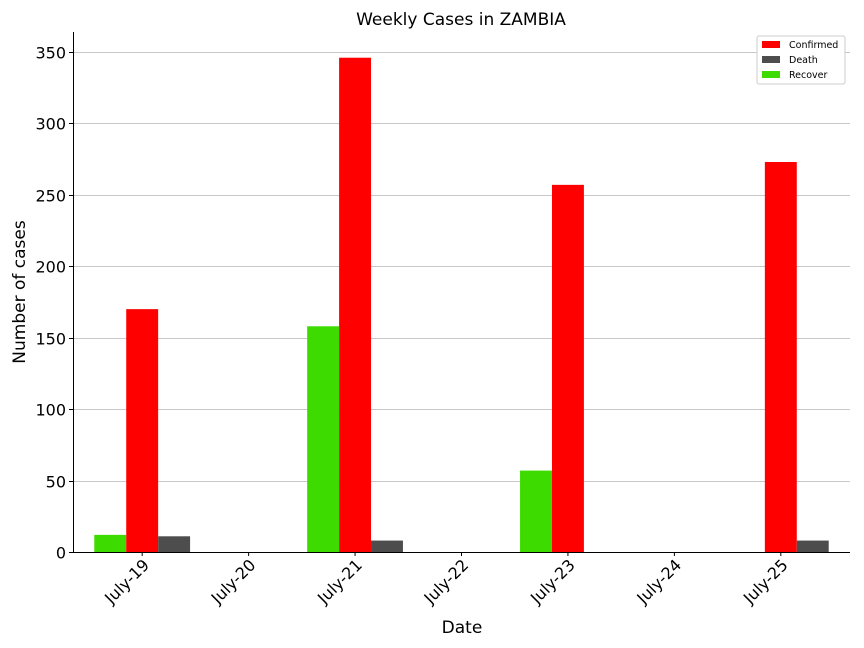 Image resolution: width=864 pixels, height=648 pixels. I want to click on y-tick-label: 300, so click(50, 124).